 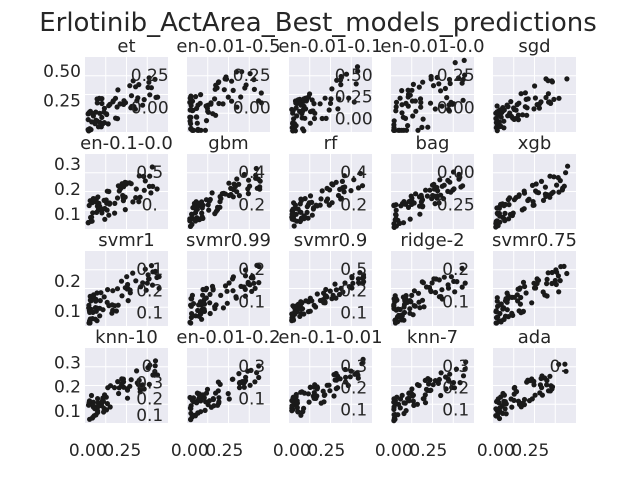 I want to click on subplot-title: ridge-2, so click(x=432, y=240).